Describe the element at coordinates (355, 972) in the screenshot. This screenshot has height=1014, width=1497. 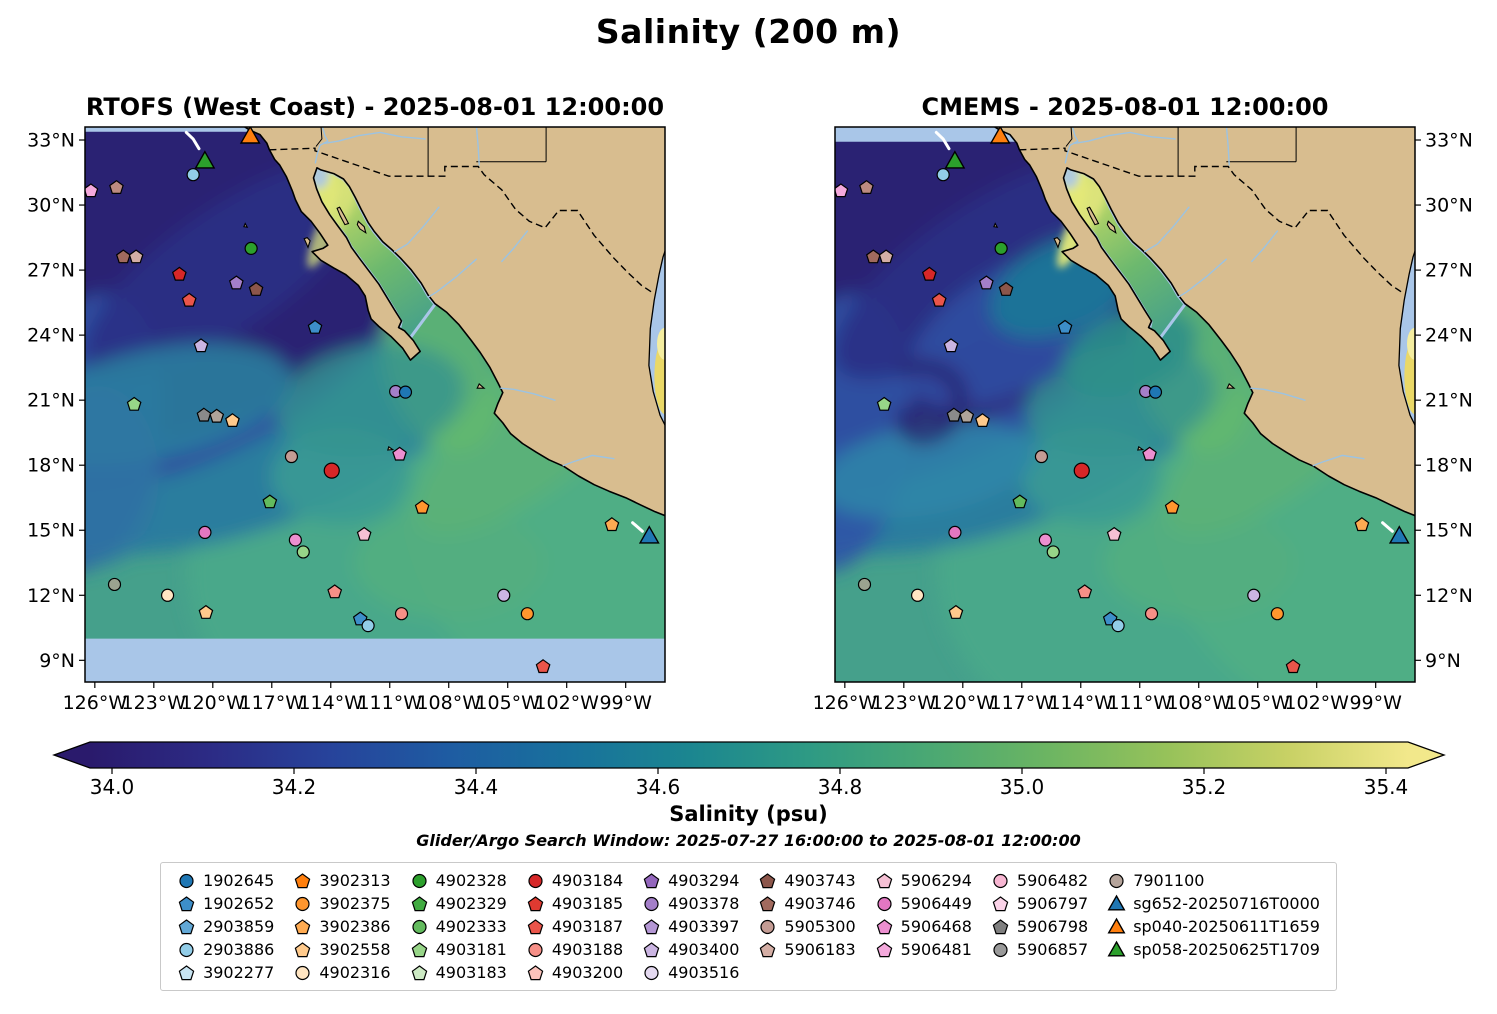
I see `legend-label: 4902316` at that location.